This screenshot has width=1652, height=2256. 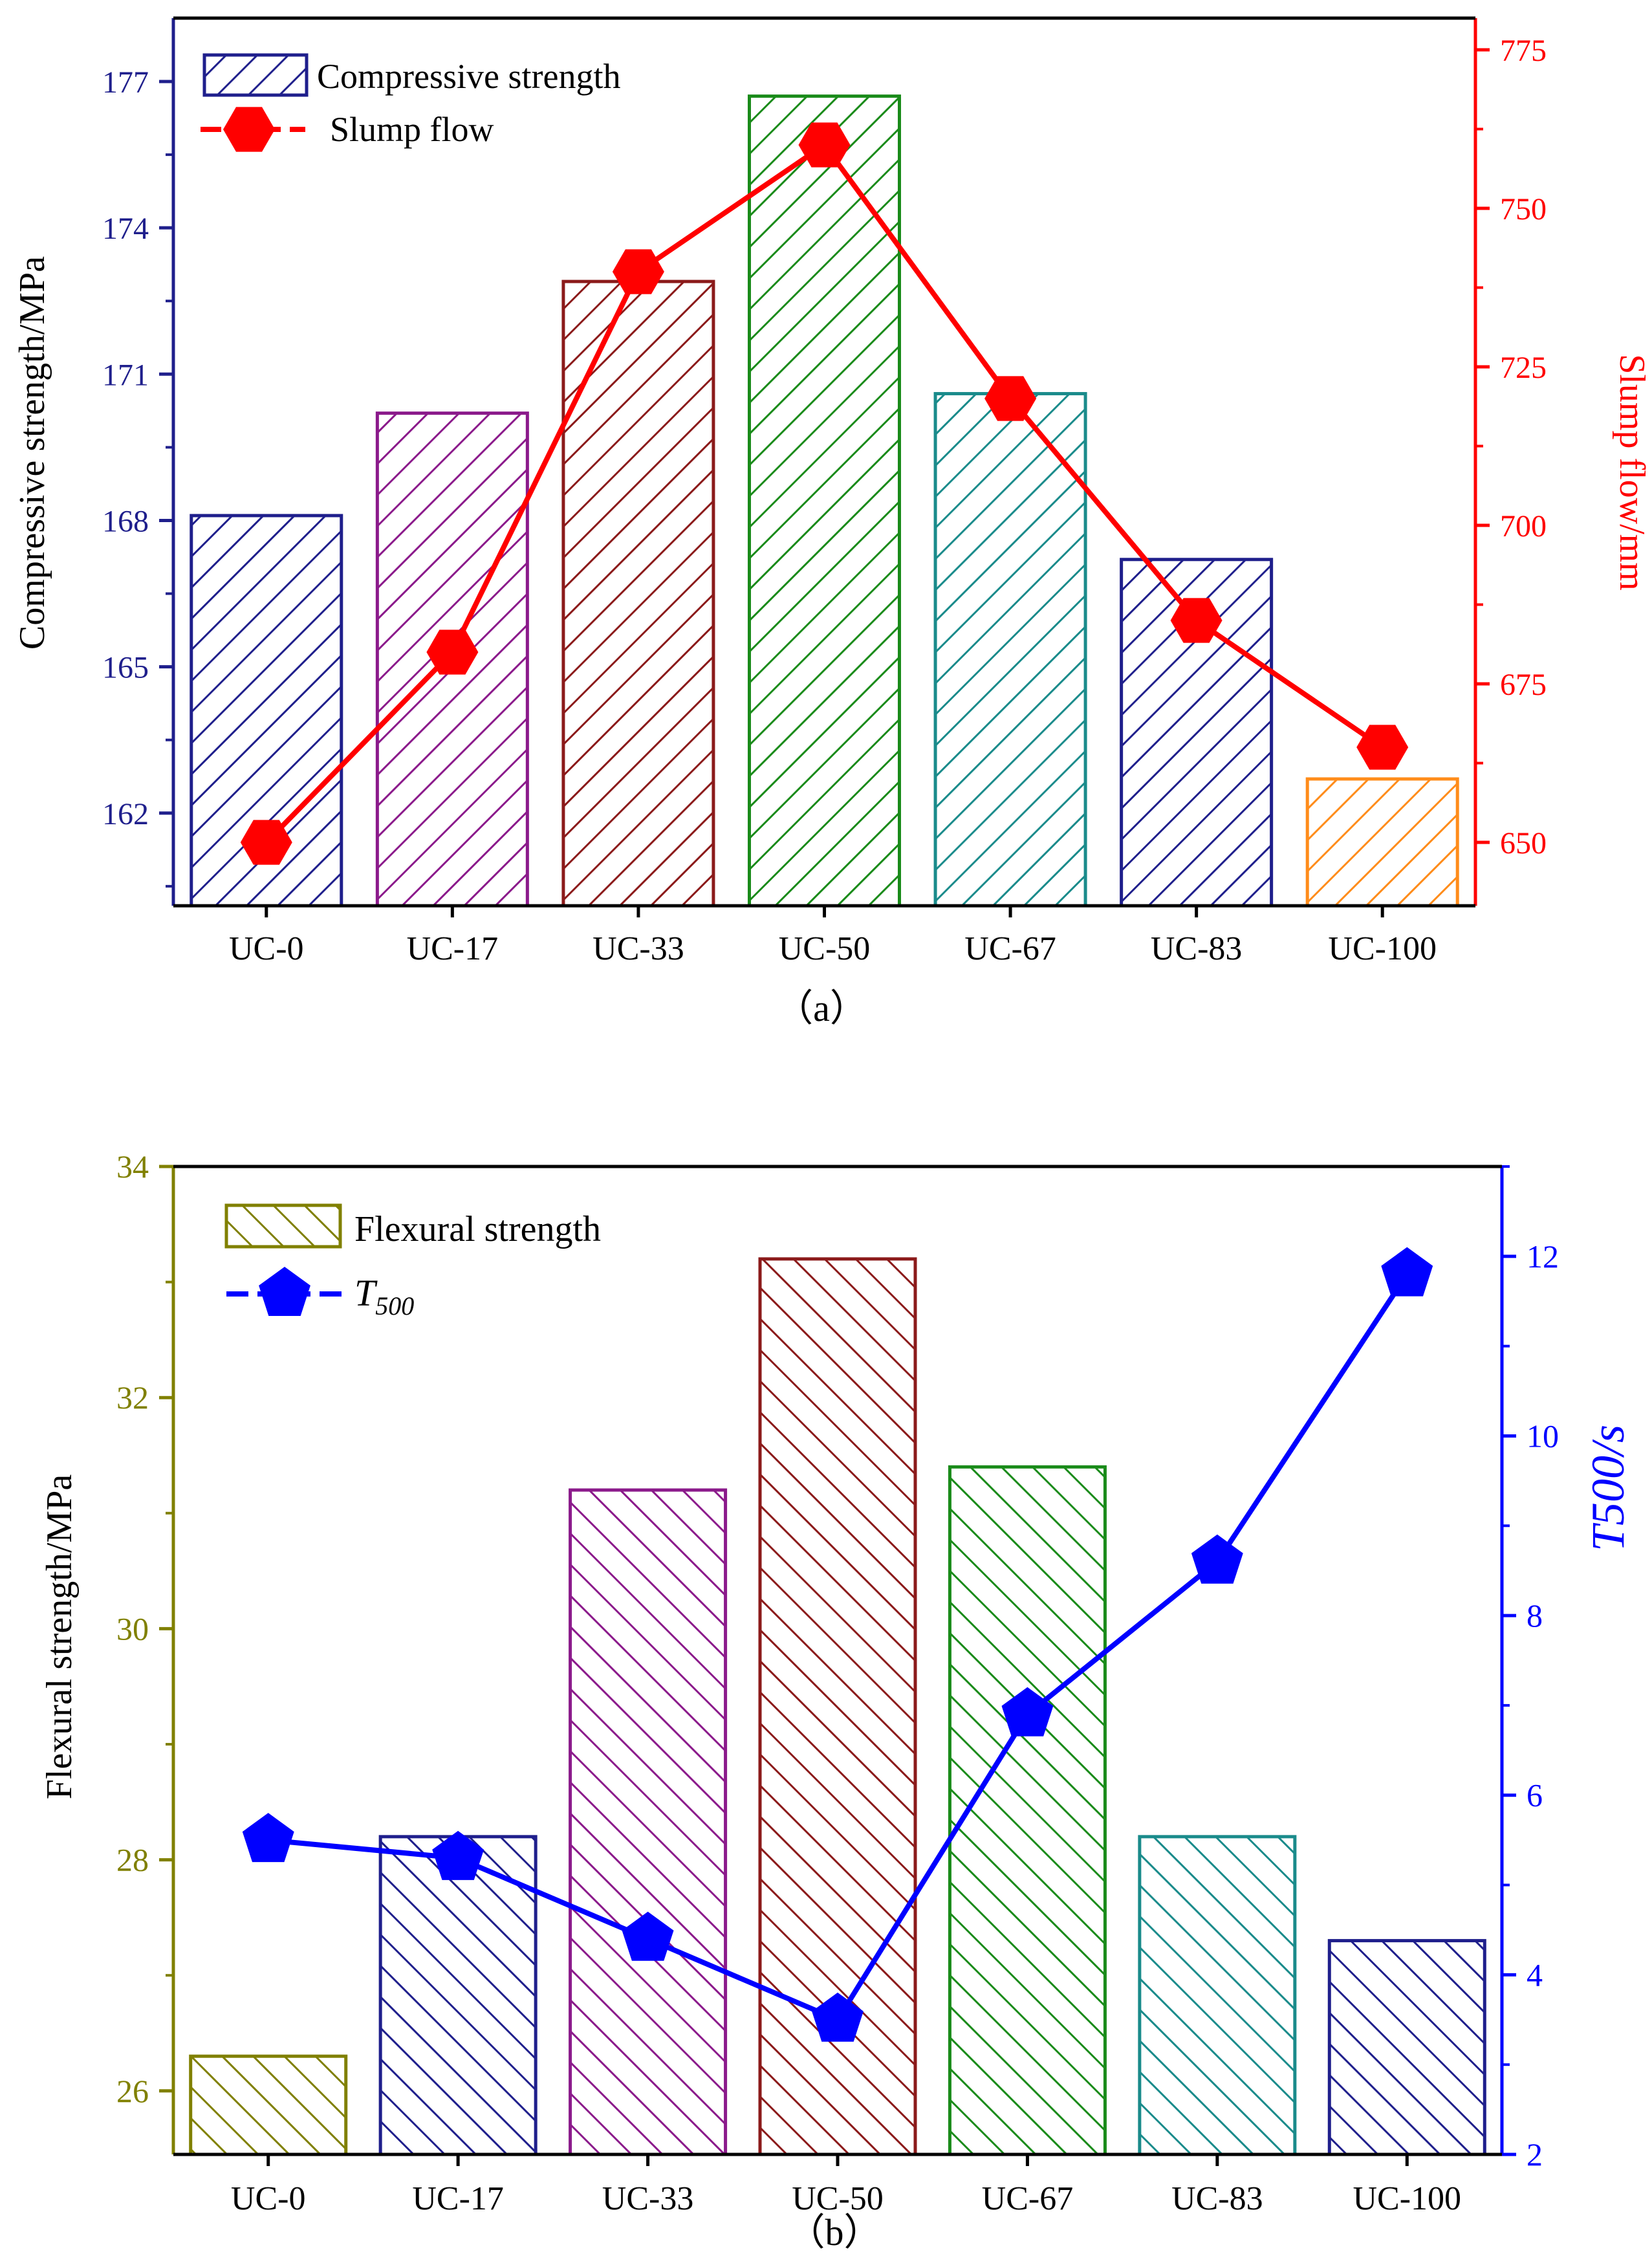 What do you see at coordinates (1535, 1974) in the screenshot?
I see `right-tick-label: 4` at bounding box center [1535, 1974].